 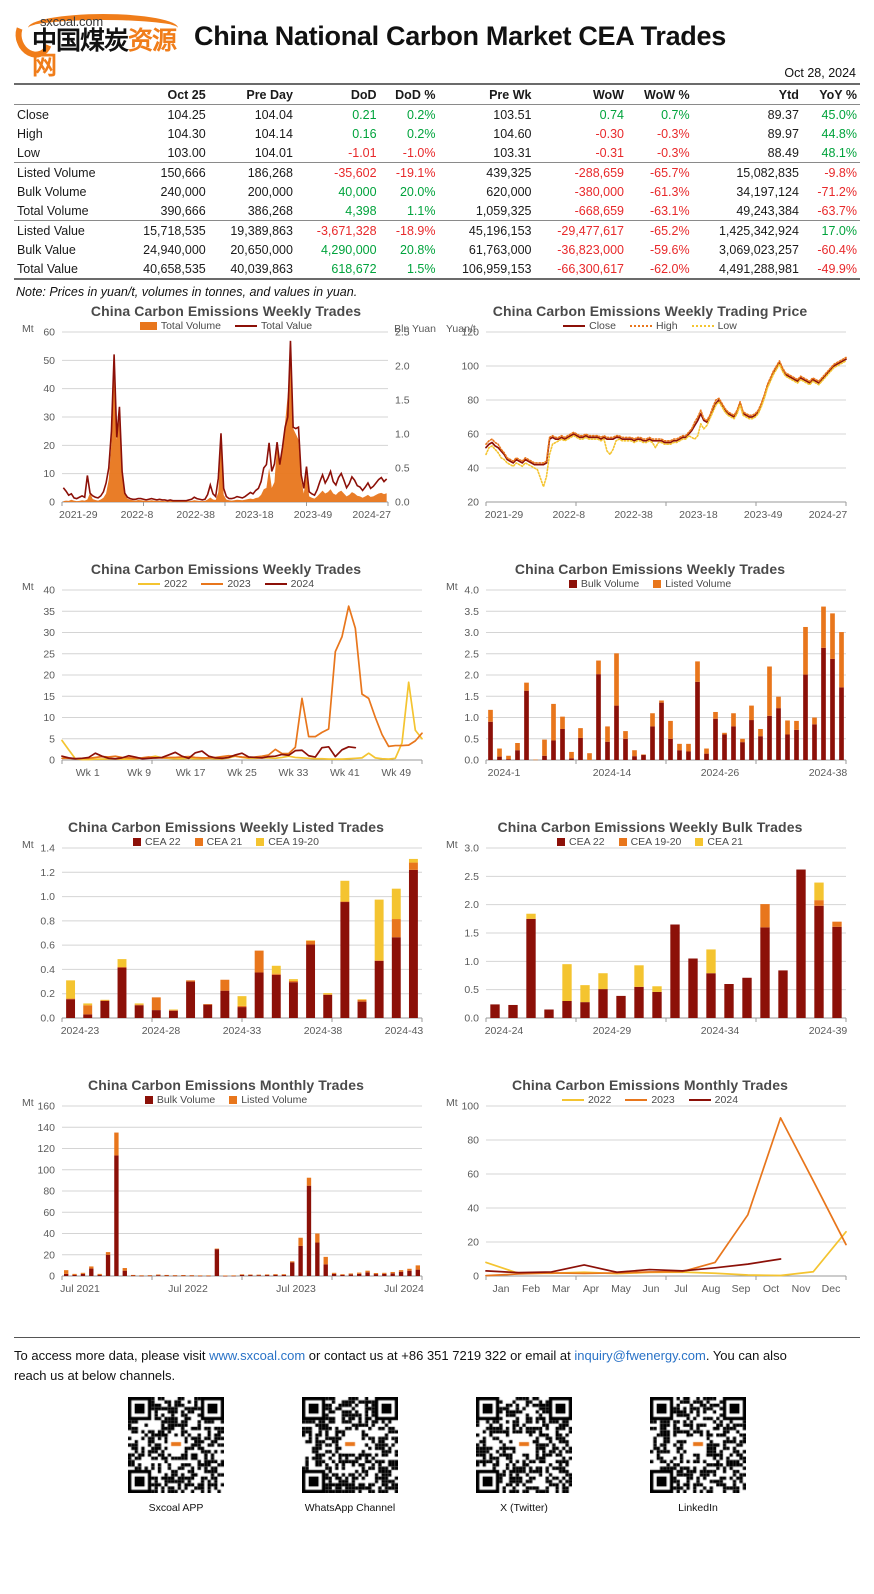 What do you see at coordinates (46, 1128) in the screenshot?
I see `svg-text: 140` at bounding box center [46, 1128].